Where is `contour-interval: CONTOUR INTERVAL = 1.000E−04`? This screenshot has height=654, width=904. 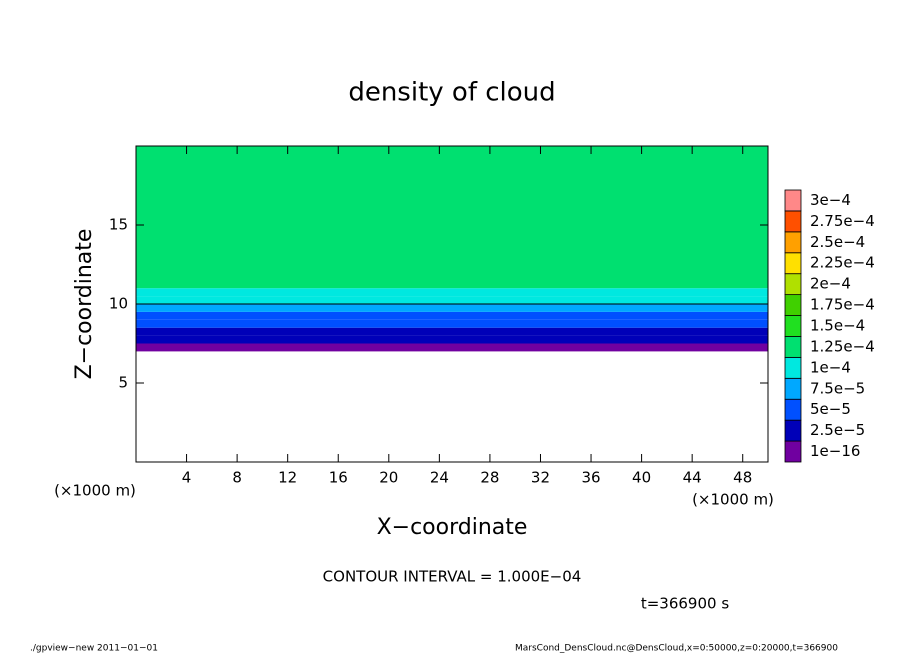 contour-interval: CONTOUR INTERVAL = 1.000E−04 is located at coordinates (452, 577).